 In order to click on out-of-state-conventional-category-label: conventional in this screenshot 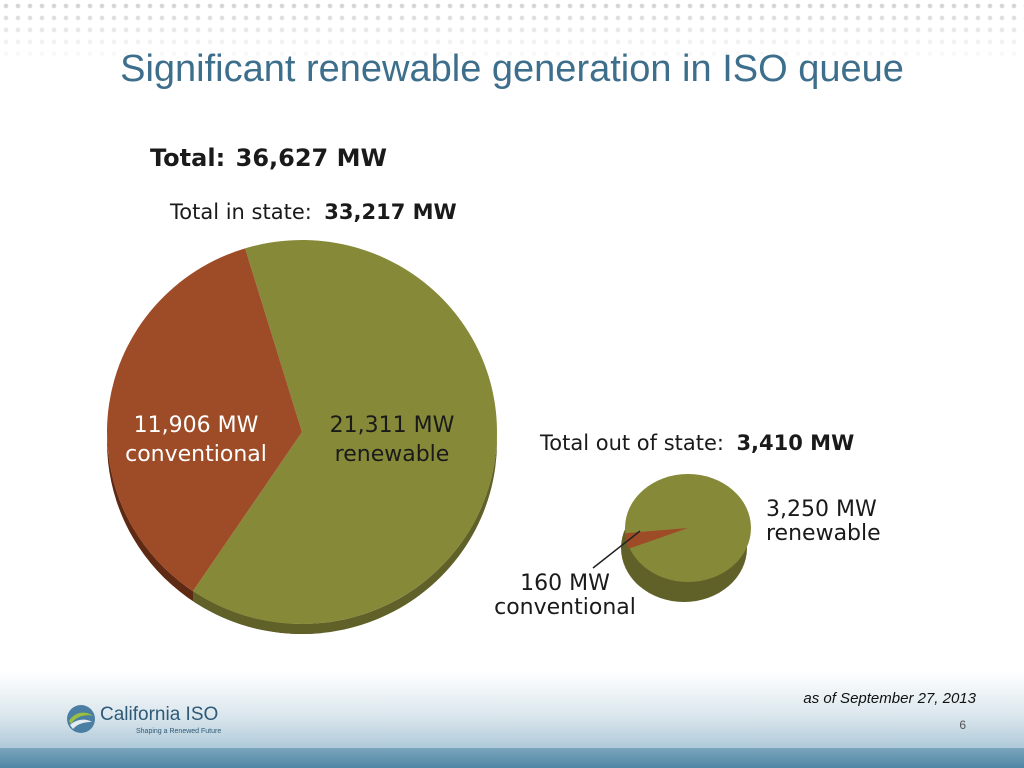, I will do `click(565, 607)`.